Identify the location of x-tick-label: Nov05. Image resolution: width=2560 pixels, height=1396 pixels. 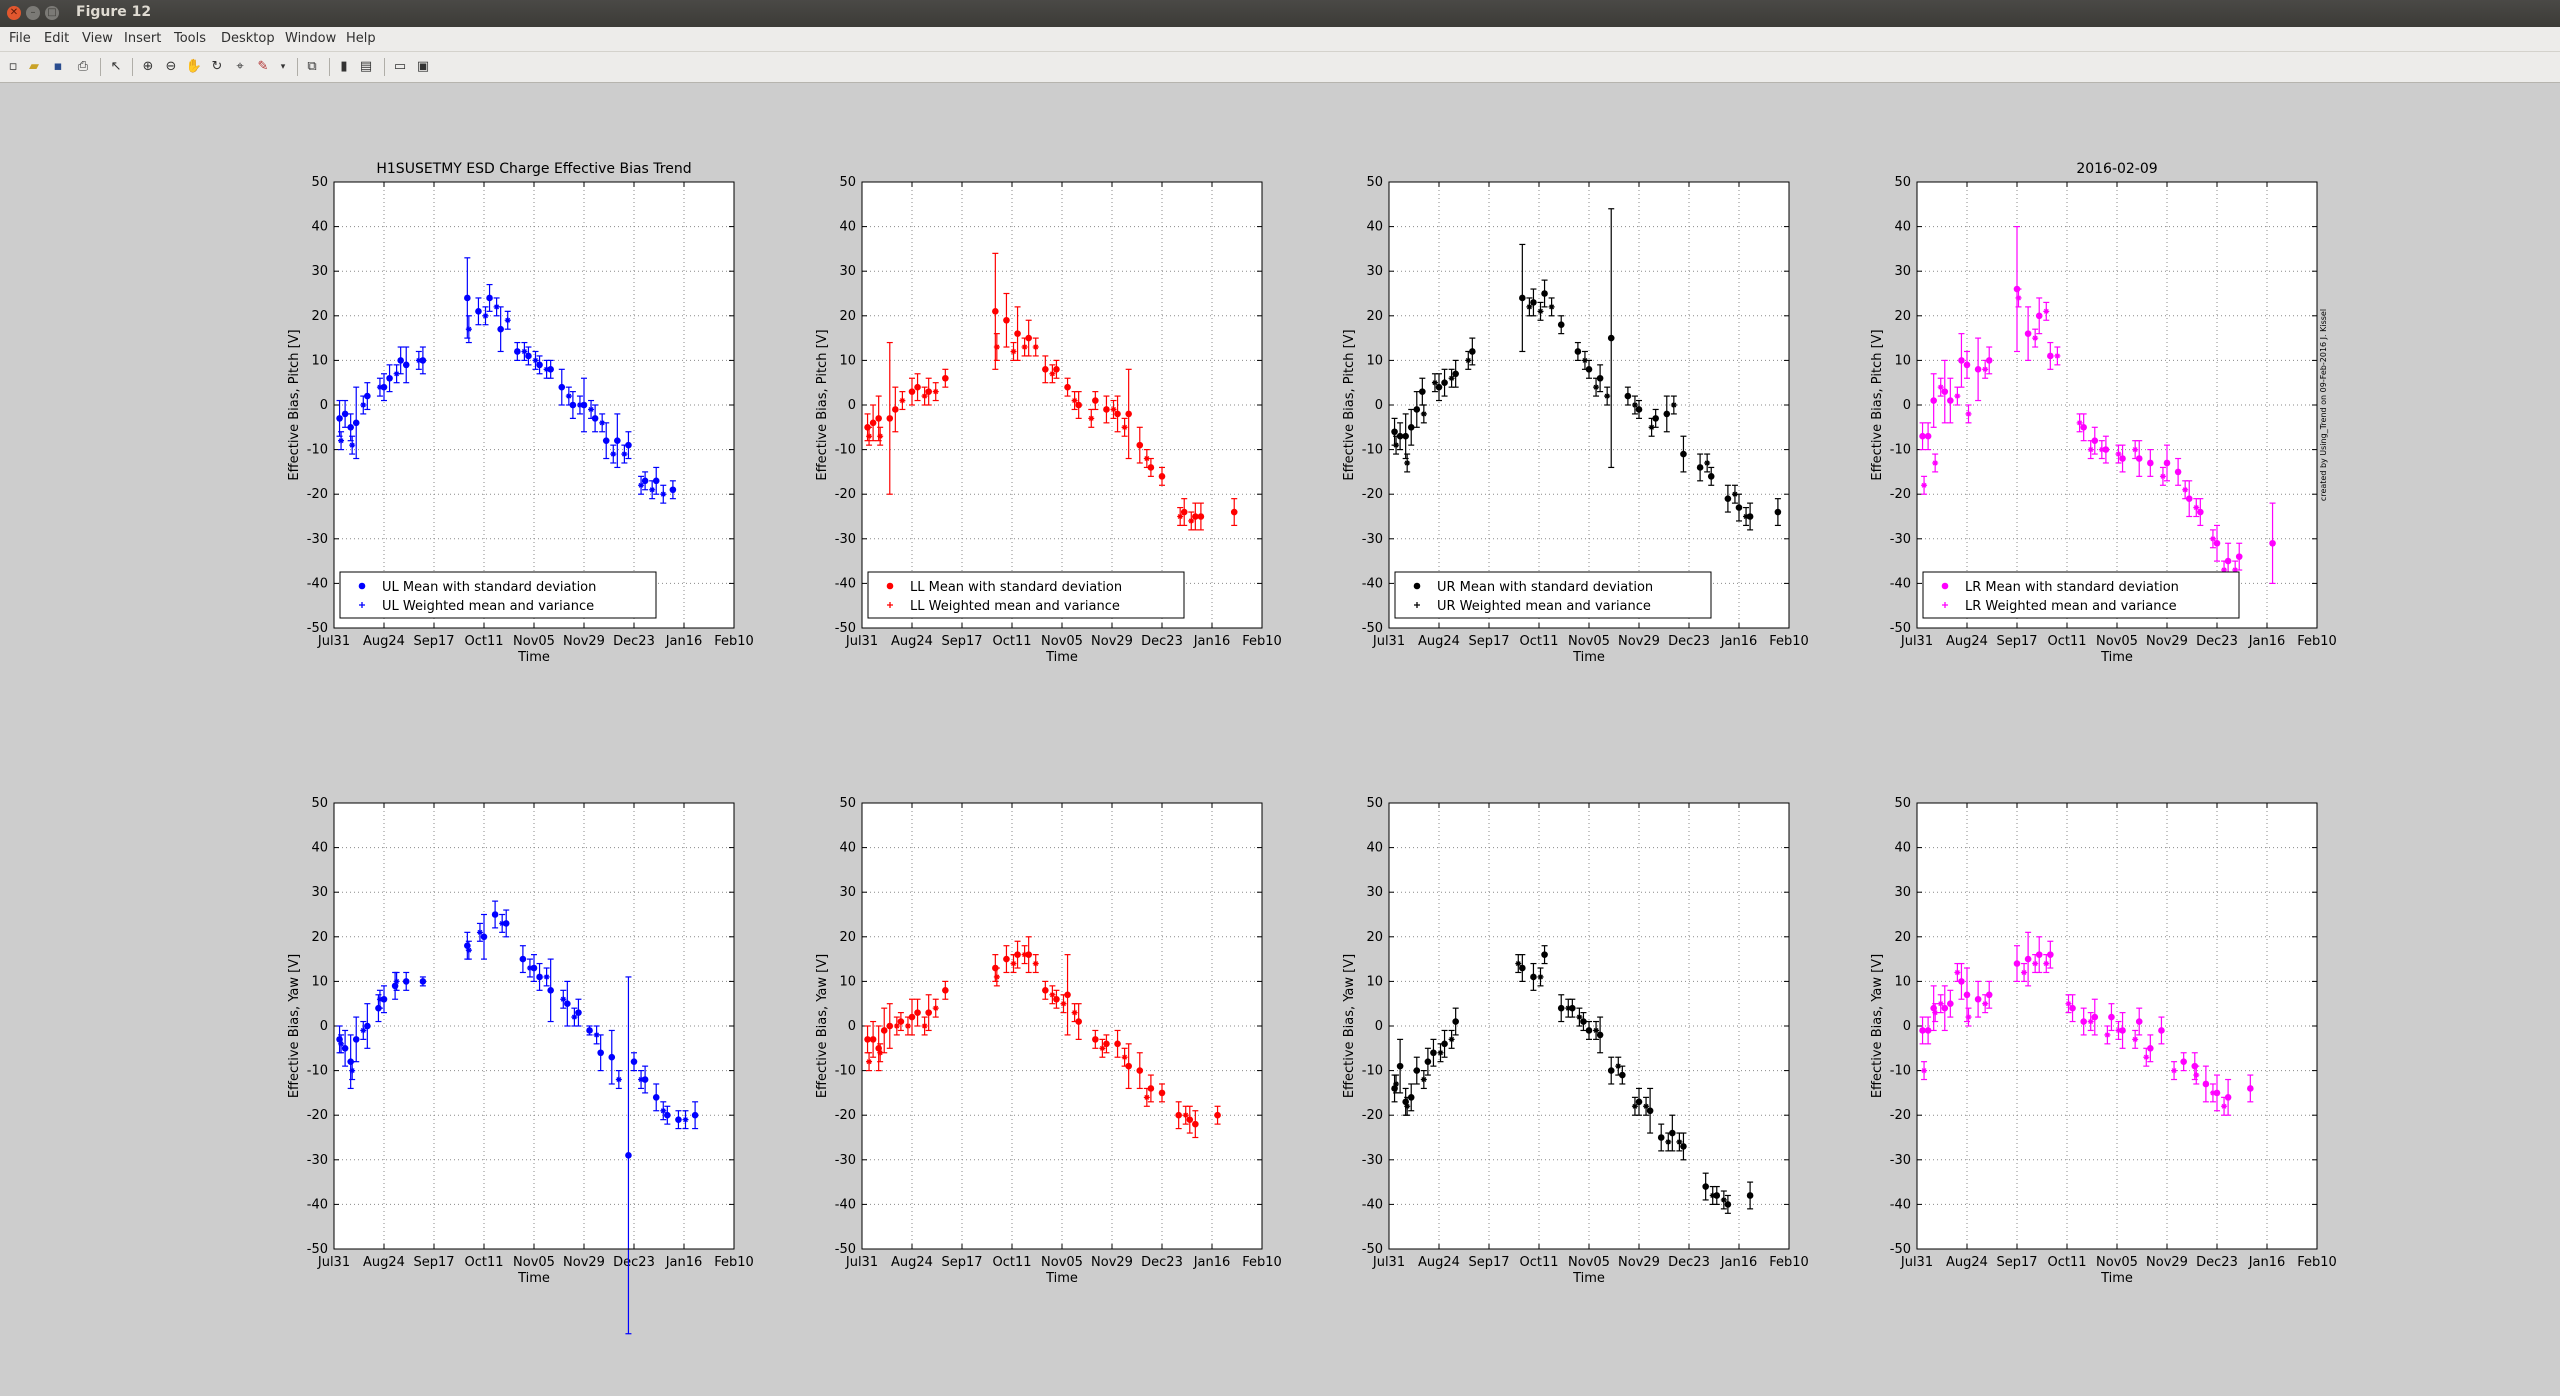
(2117, 641).